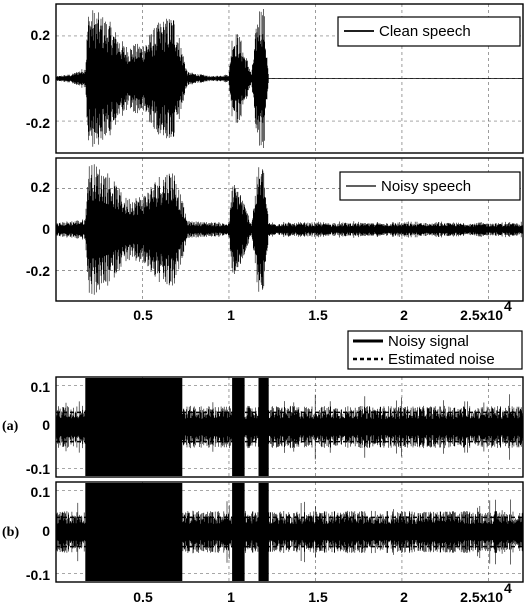 Image resolution: width=527 pixels, height=608 pixels. I want to click on xtick-label-mid-4: 2.5x10, so click(481, 315).